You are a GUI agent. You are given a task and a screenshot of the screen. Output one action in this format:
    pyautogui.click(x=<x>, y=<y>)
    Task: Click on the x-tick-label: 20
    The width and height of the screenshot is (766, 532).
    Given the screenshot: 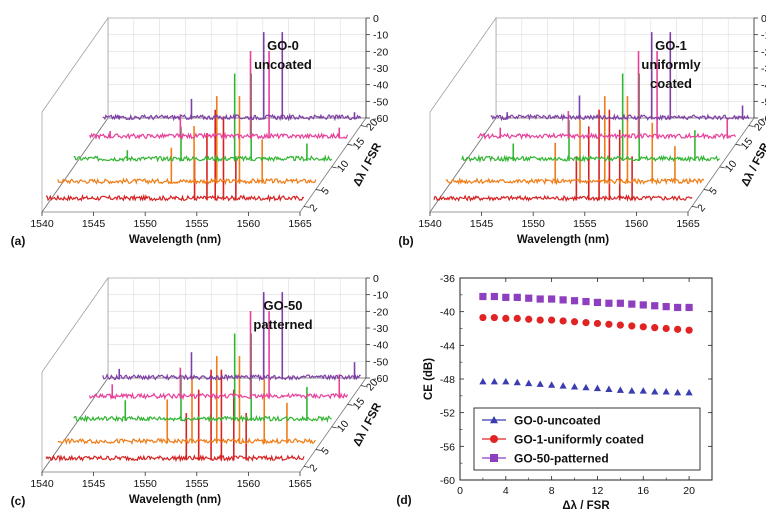 What is the action you would take?
    pyautogui.click(x=689, y=491)
    